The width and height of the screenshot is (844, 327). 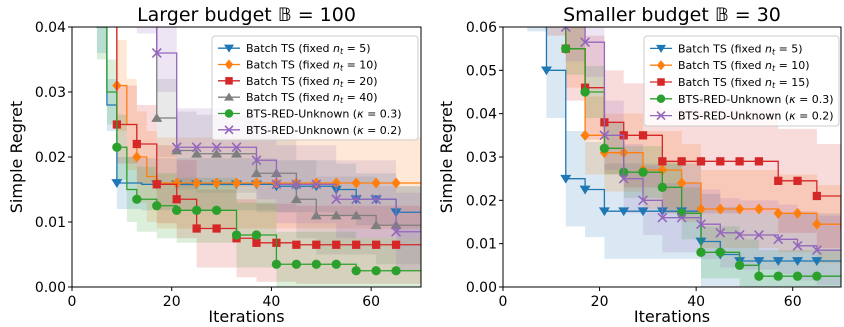 What do you see at coordinates (744, 66) in the screenshot?
I see `legend-label: Batch TS (fixed nt = 10)` at bounding box center [744, 66].